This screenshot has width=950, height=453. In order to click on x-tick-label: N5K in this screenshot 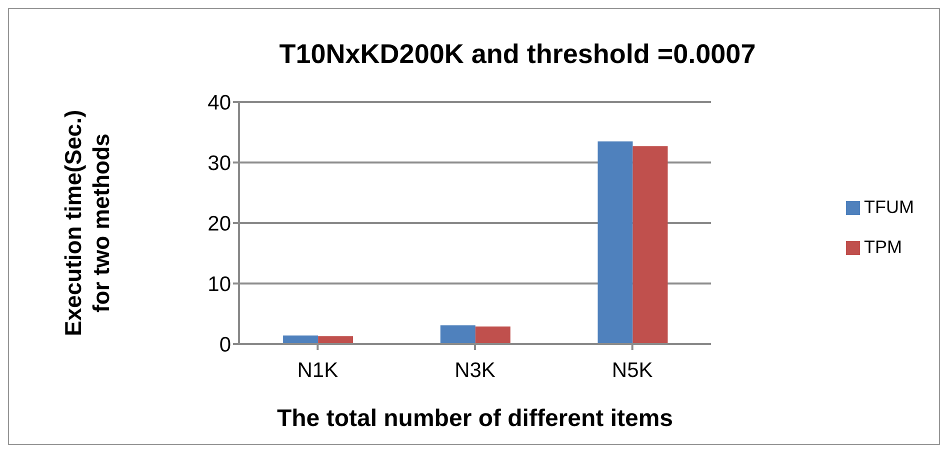, I will do `click(632, 370)`.